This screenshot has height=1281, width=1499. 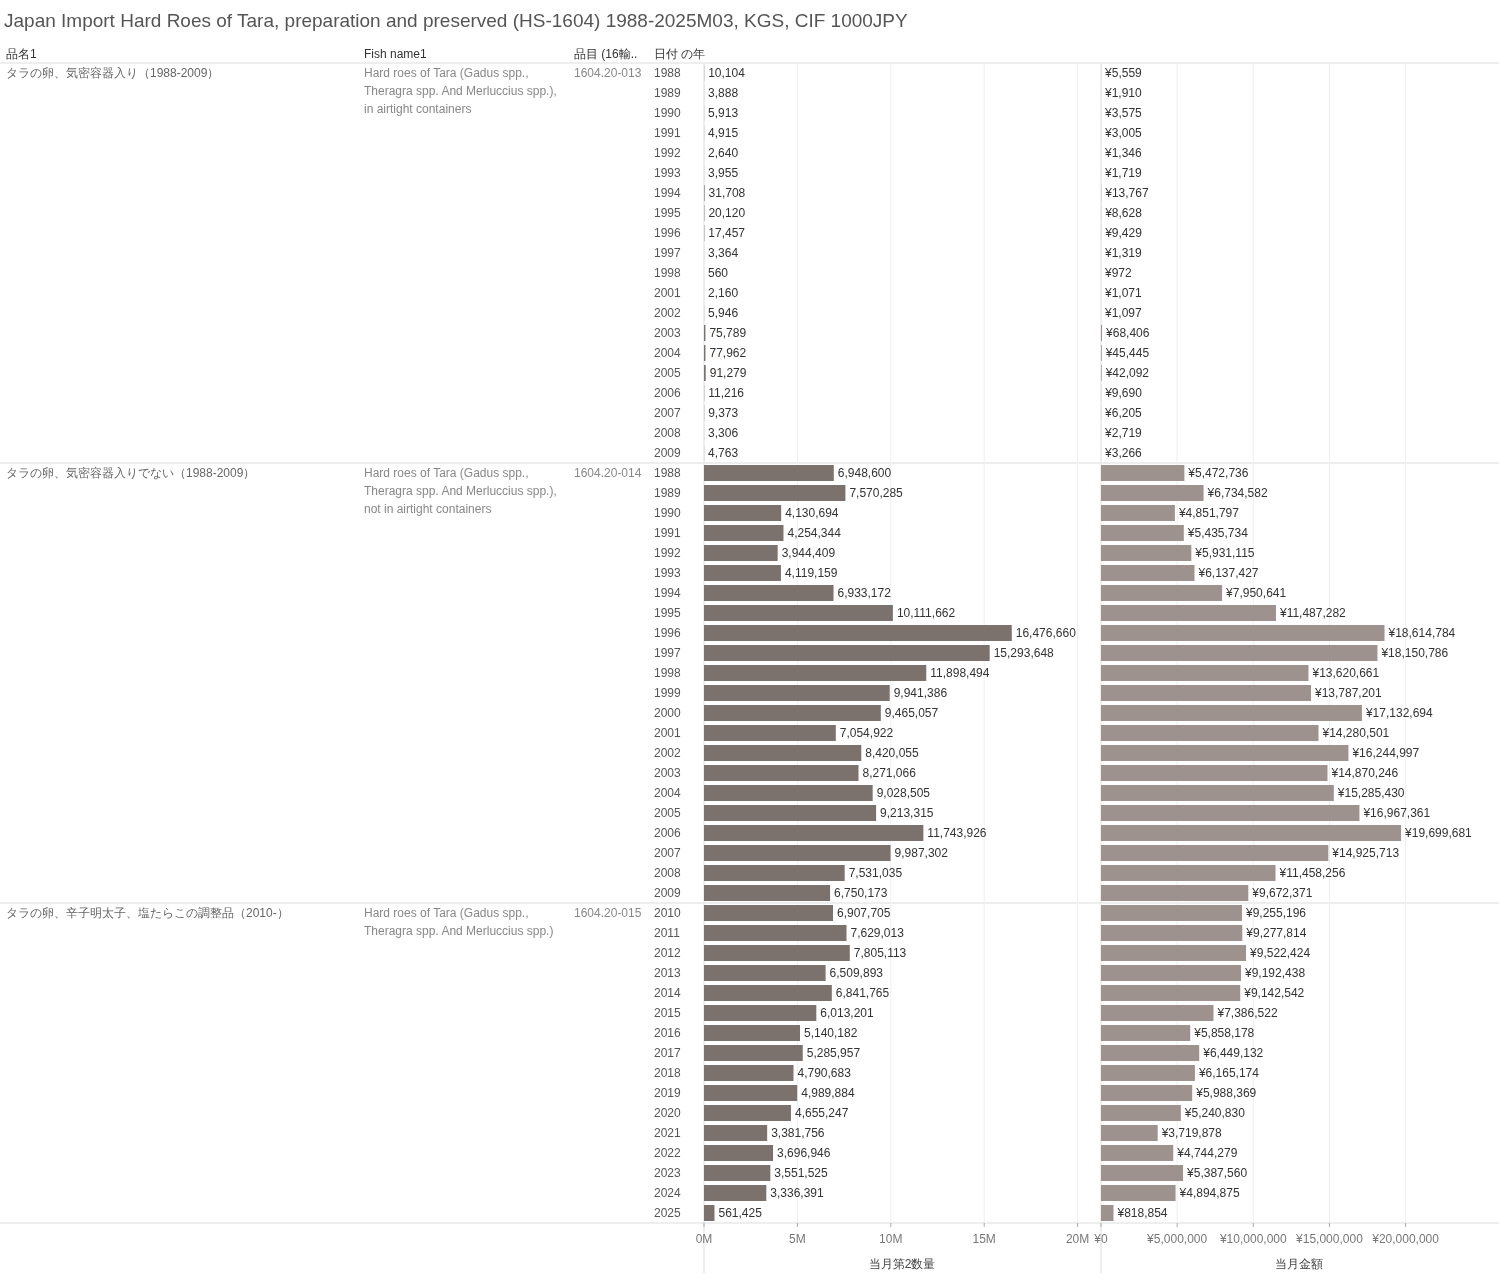 I want to click on y-tick-label: 2025, so click(x=668, y=1213).